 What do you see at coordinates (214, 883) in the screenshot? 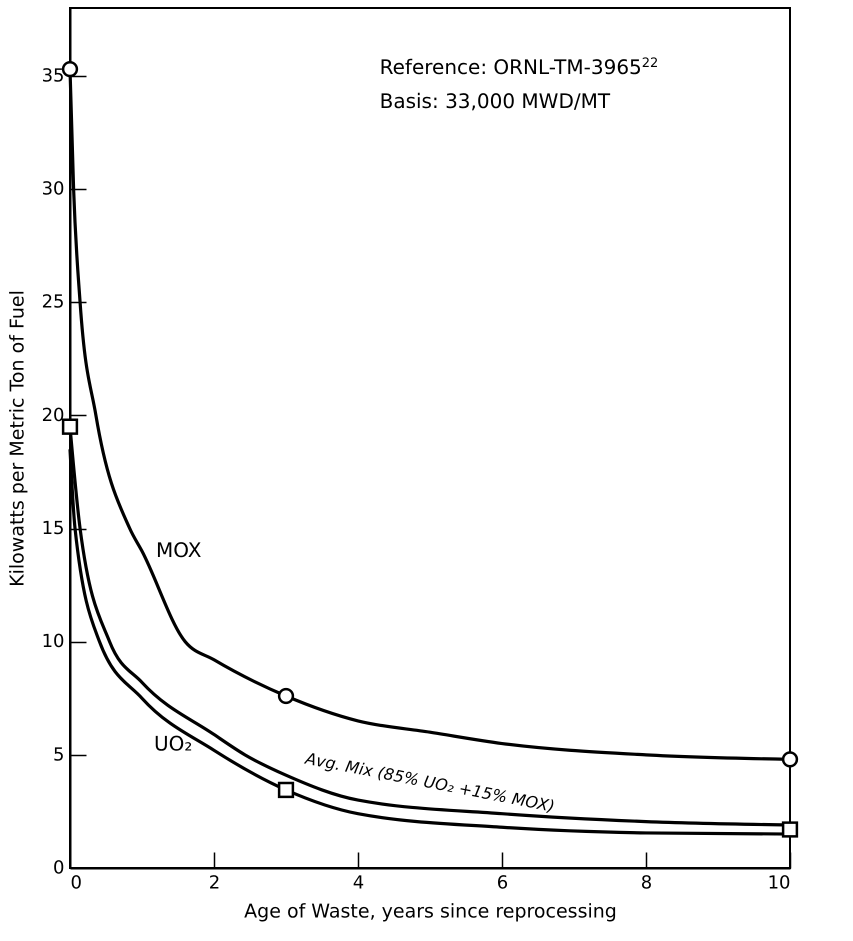
I see `x-tick-label: 2` at bounding box center [214, 883].